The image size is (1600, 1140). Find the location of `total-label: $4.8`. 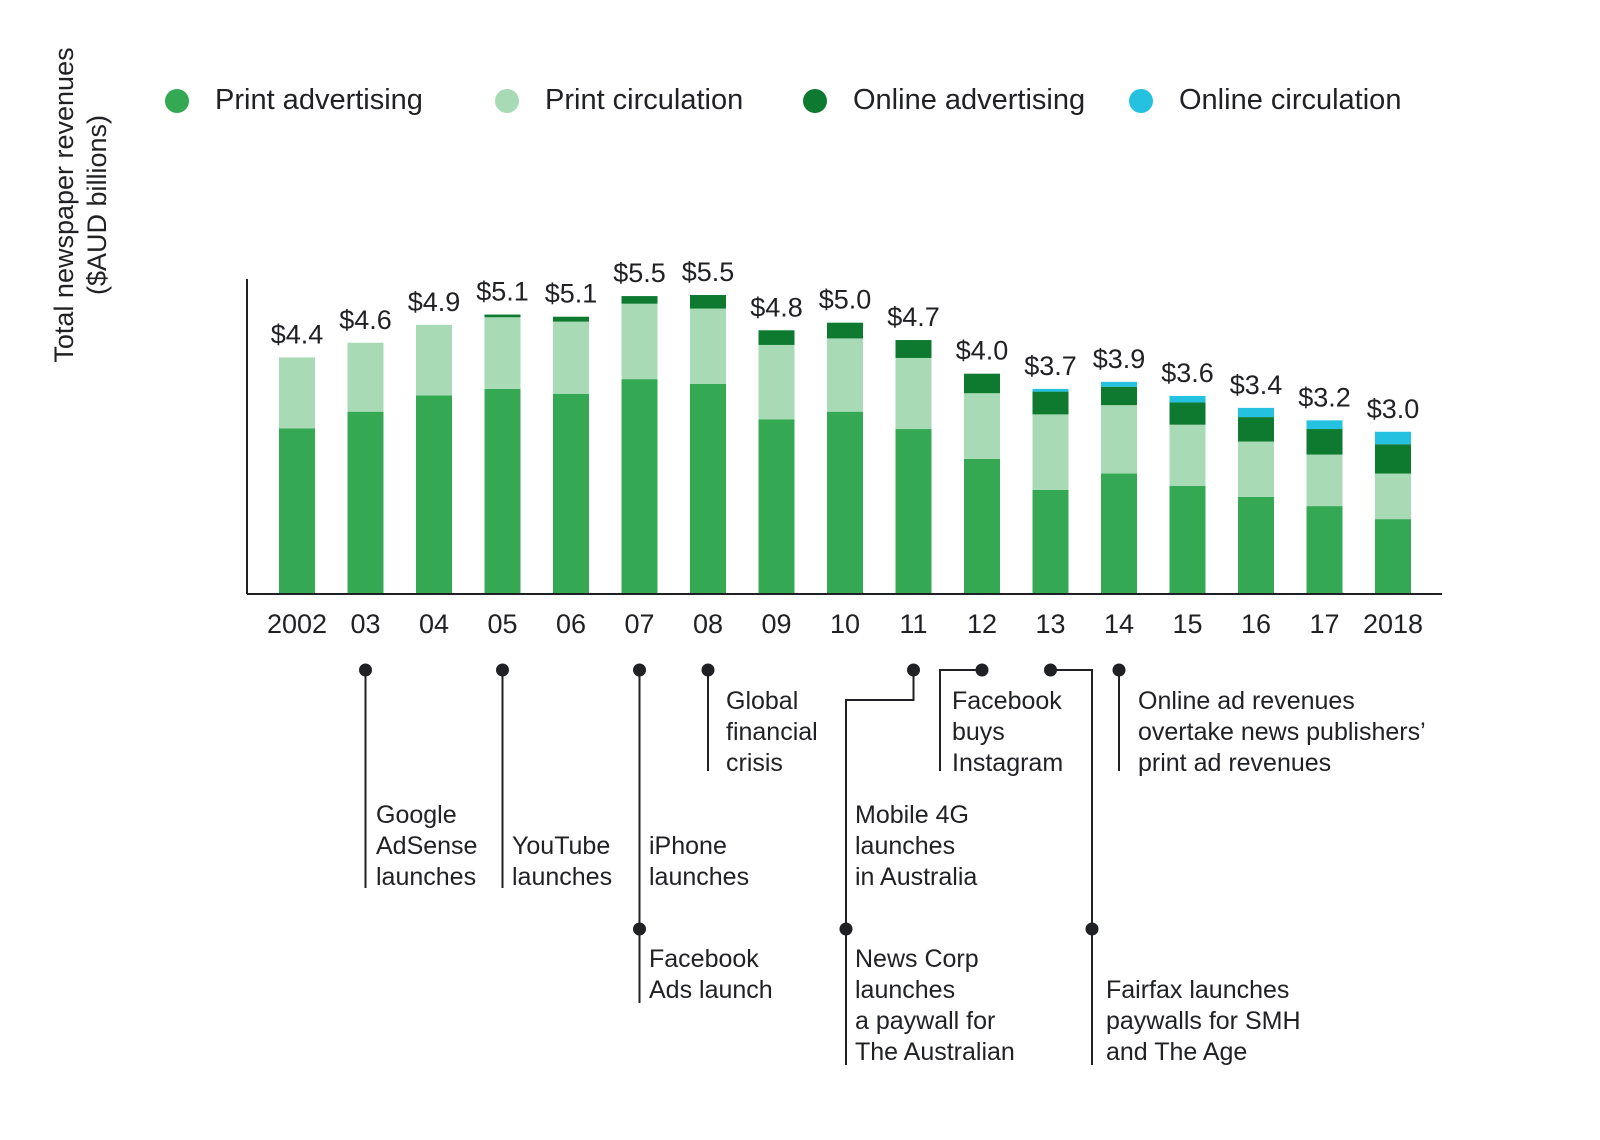

total-label: $4.8 is located at coordinates (776, 307).